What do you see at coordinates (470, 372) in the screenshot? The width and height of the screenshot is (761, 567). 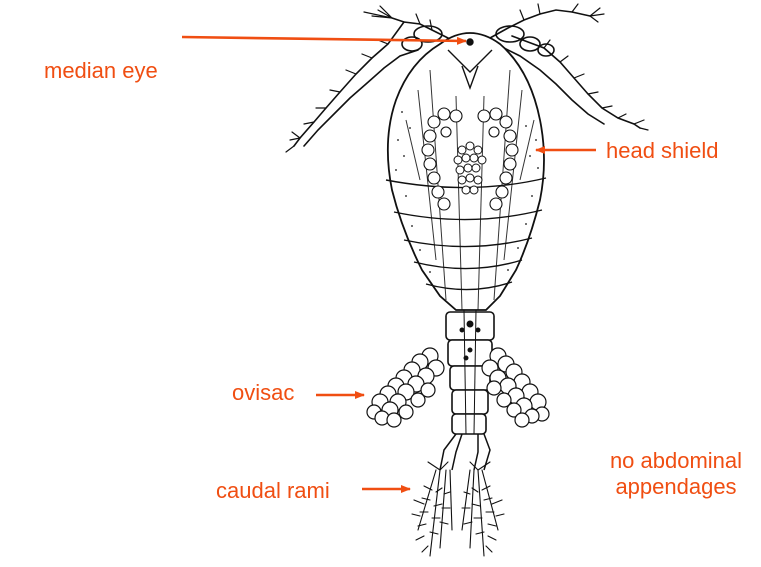 I see `urosome-detail` at bounding box center [470, 372].